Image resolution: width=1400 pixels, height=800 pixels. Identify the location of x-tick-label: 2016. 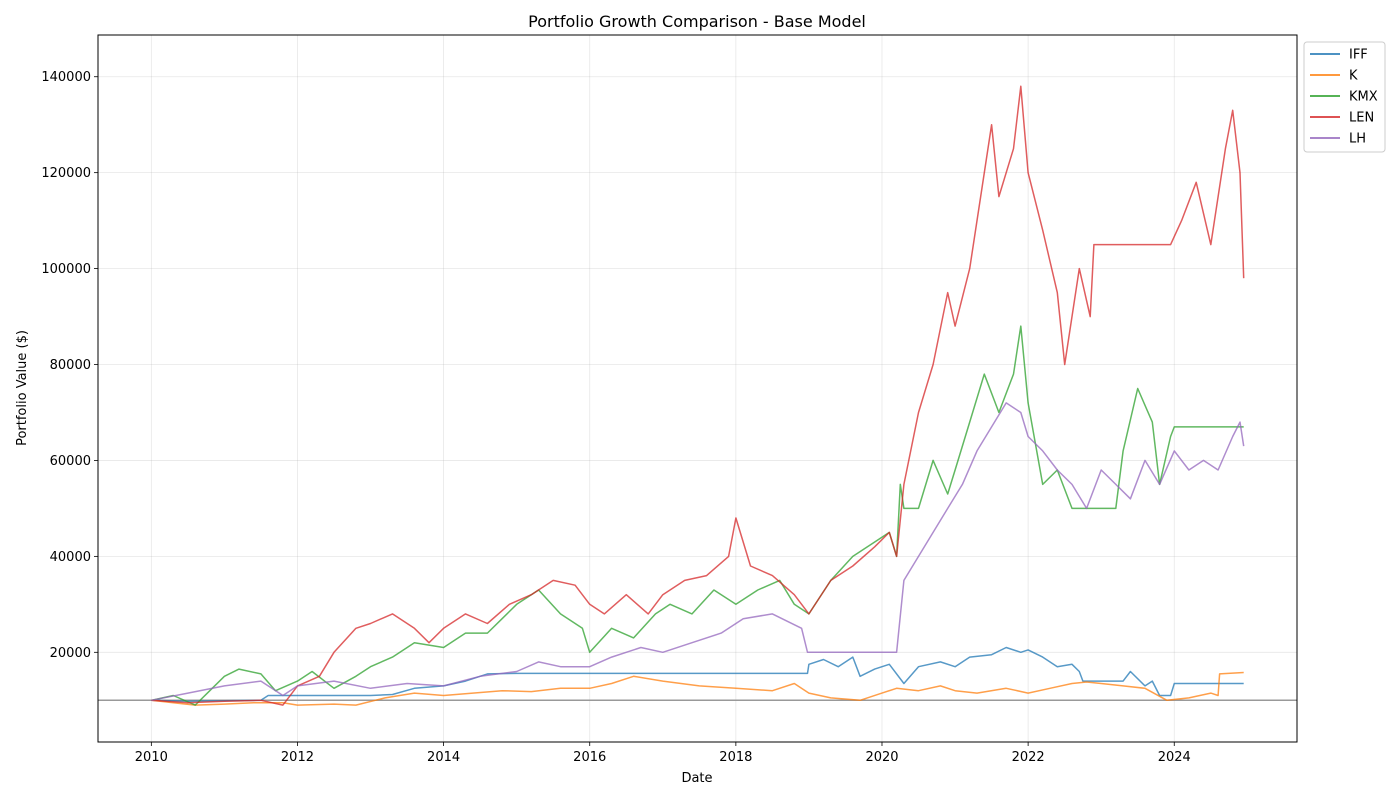
(589, 757).